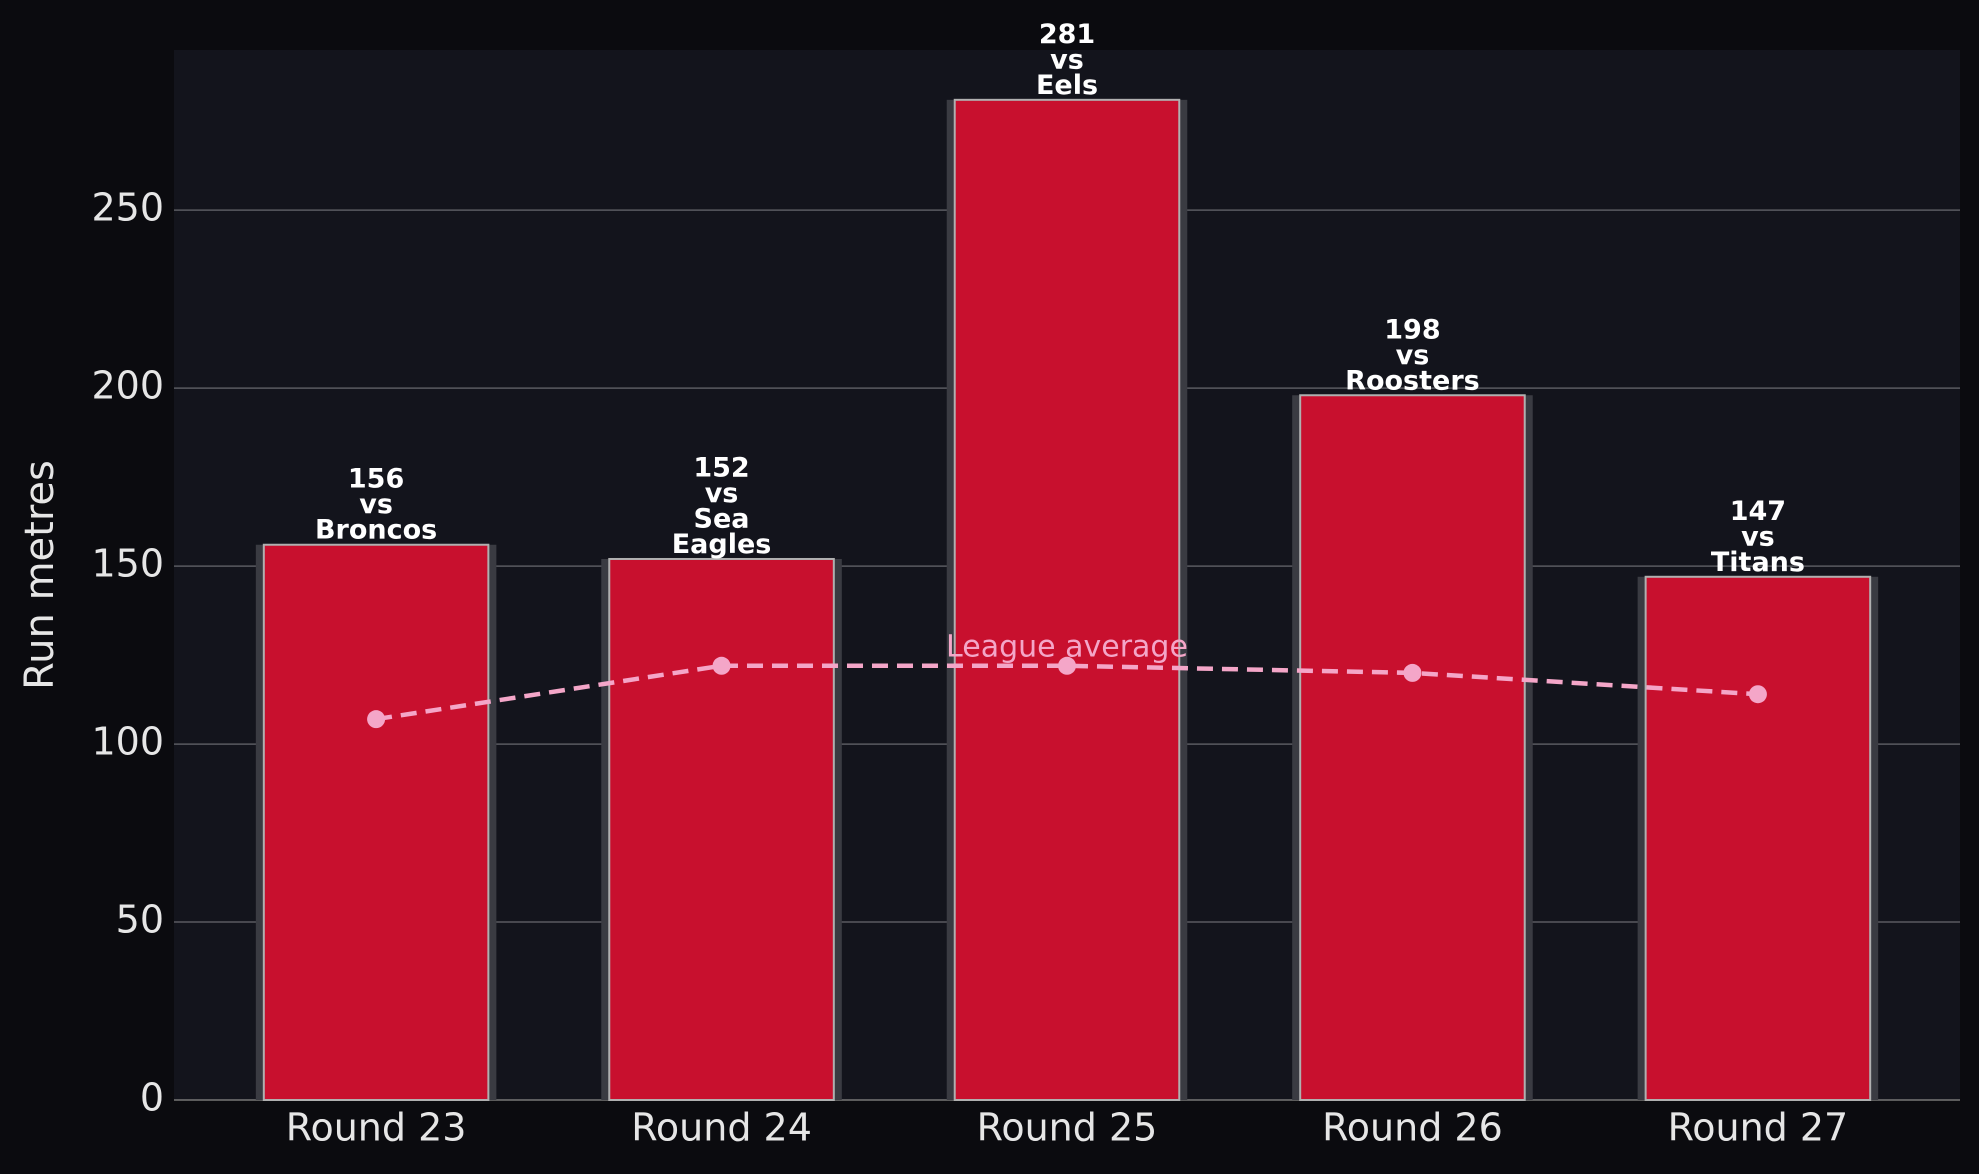 This screenshot has height=1174, width=1979. I want to click on y-tick-label: 100, so click(127, 742).